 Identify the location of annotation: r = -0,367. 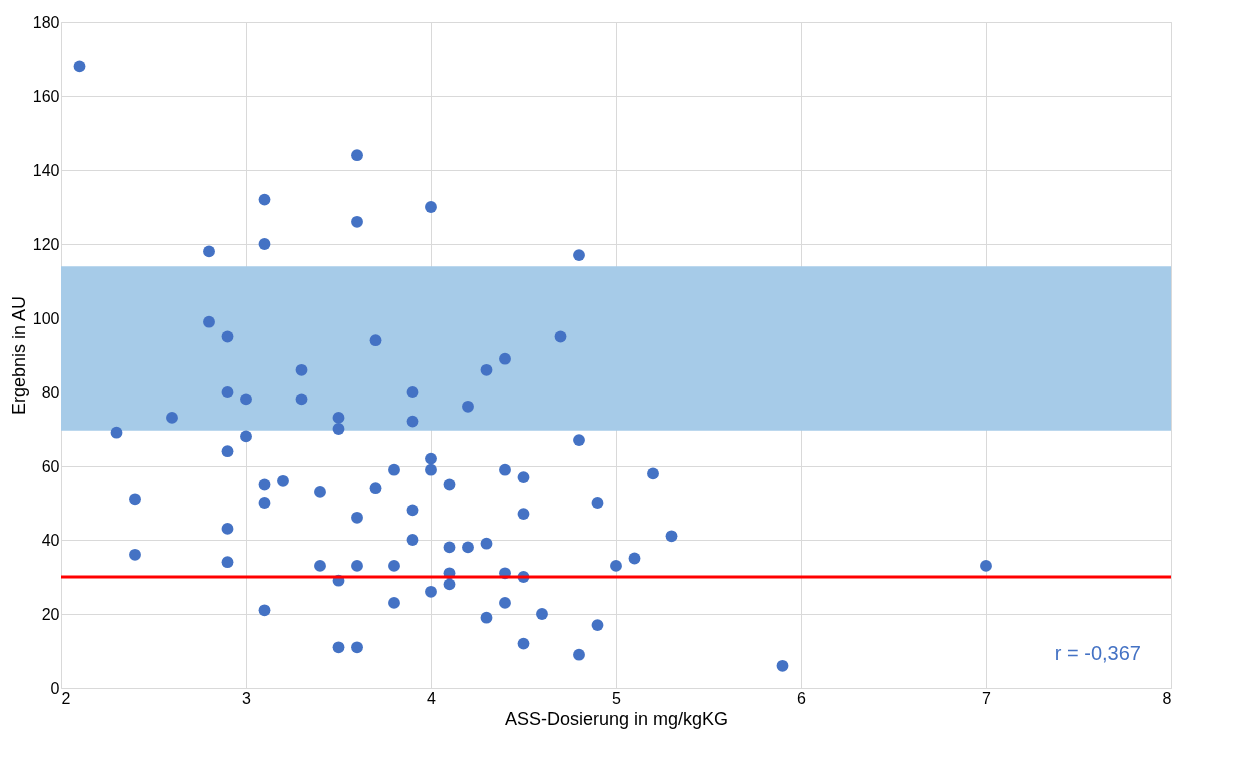
(1097, 653).